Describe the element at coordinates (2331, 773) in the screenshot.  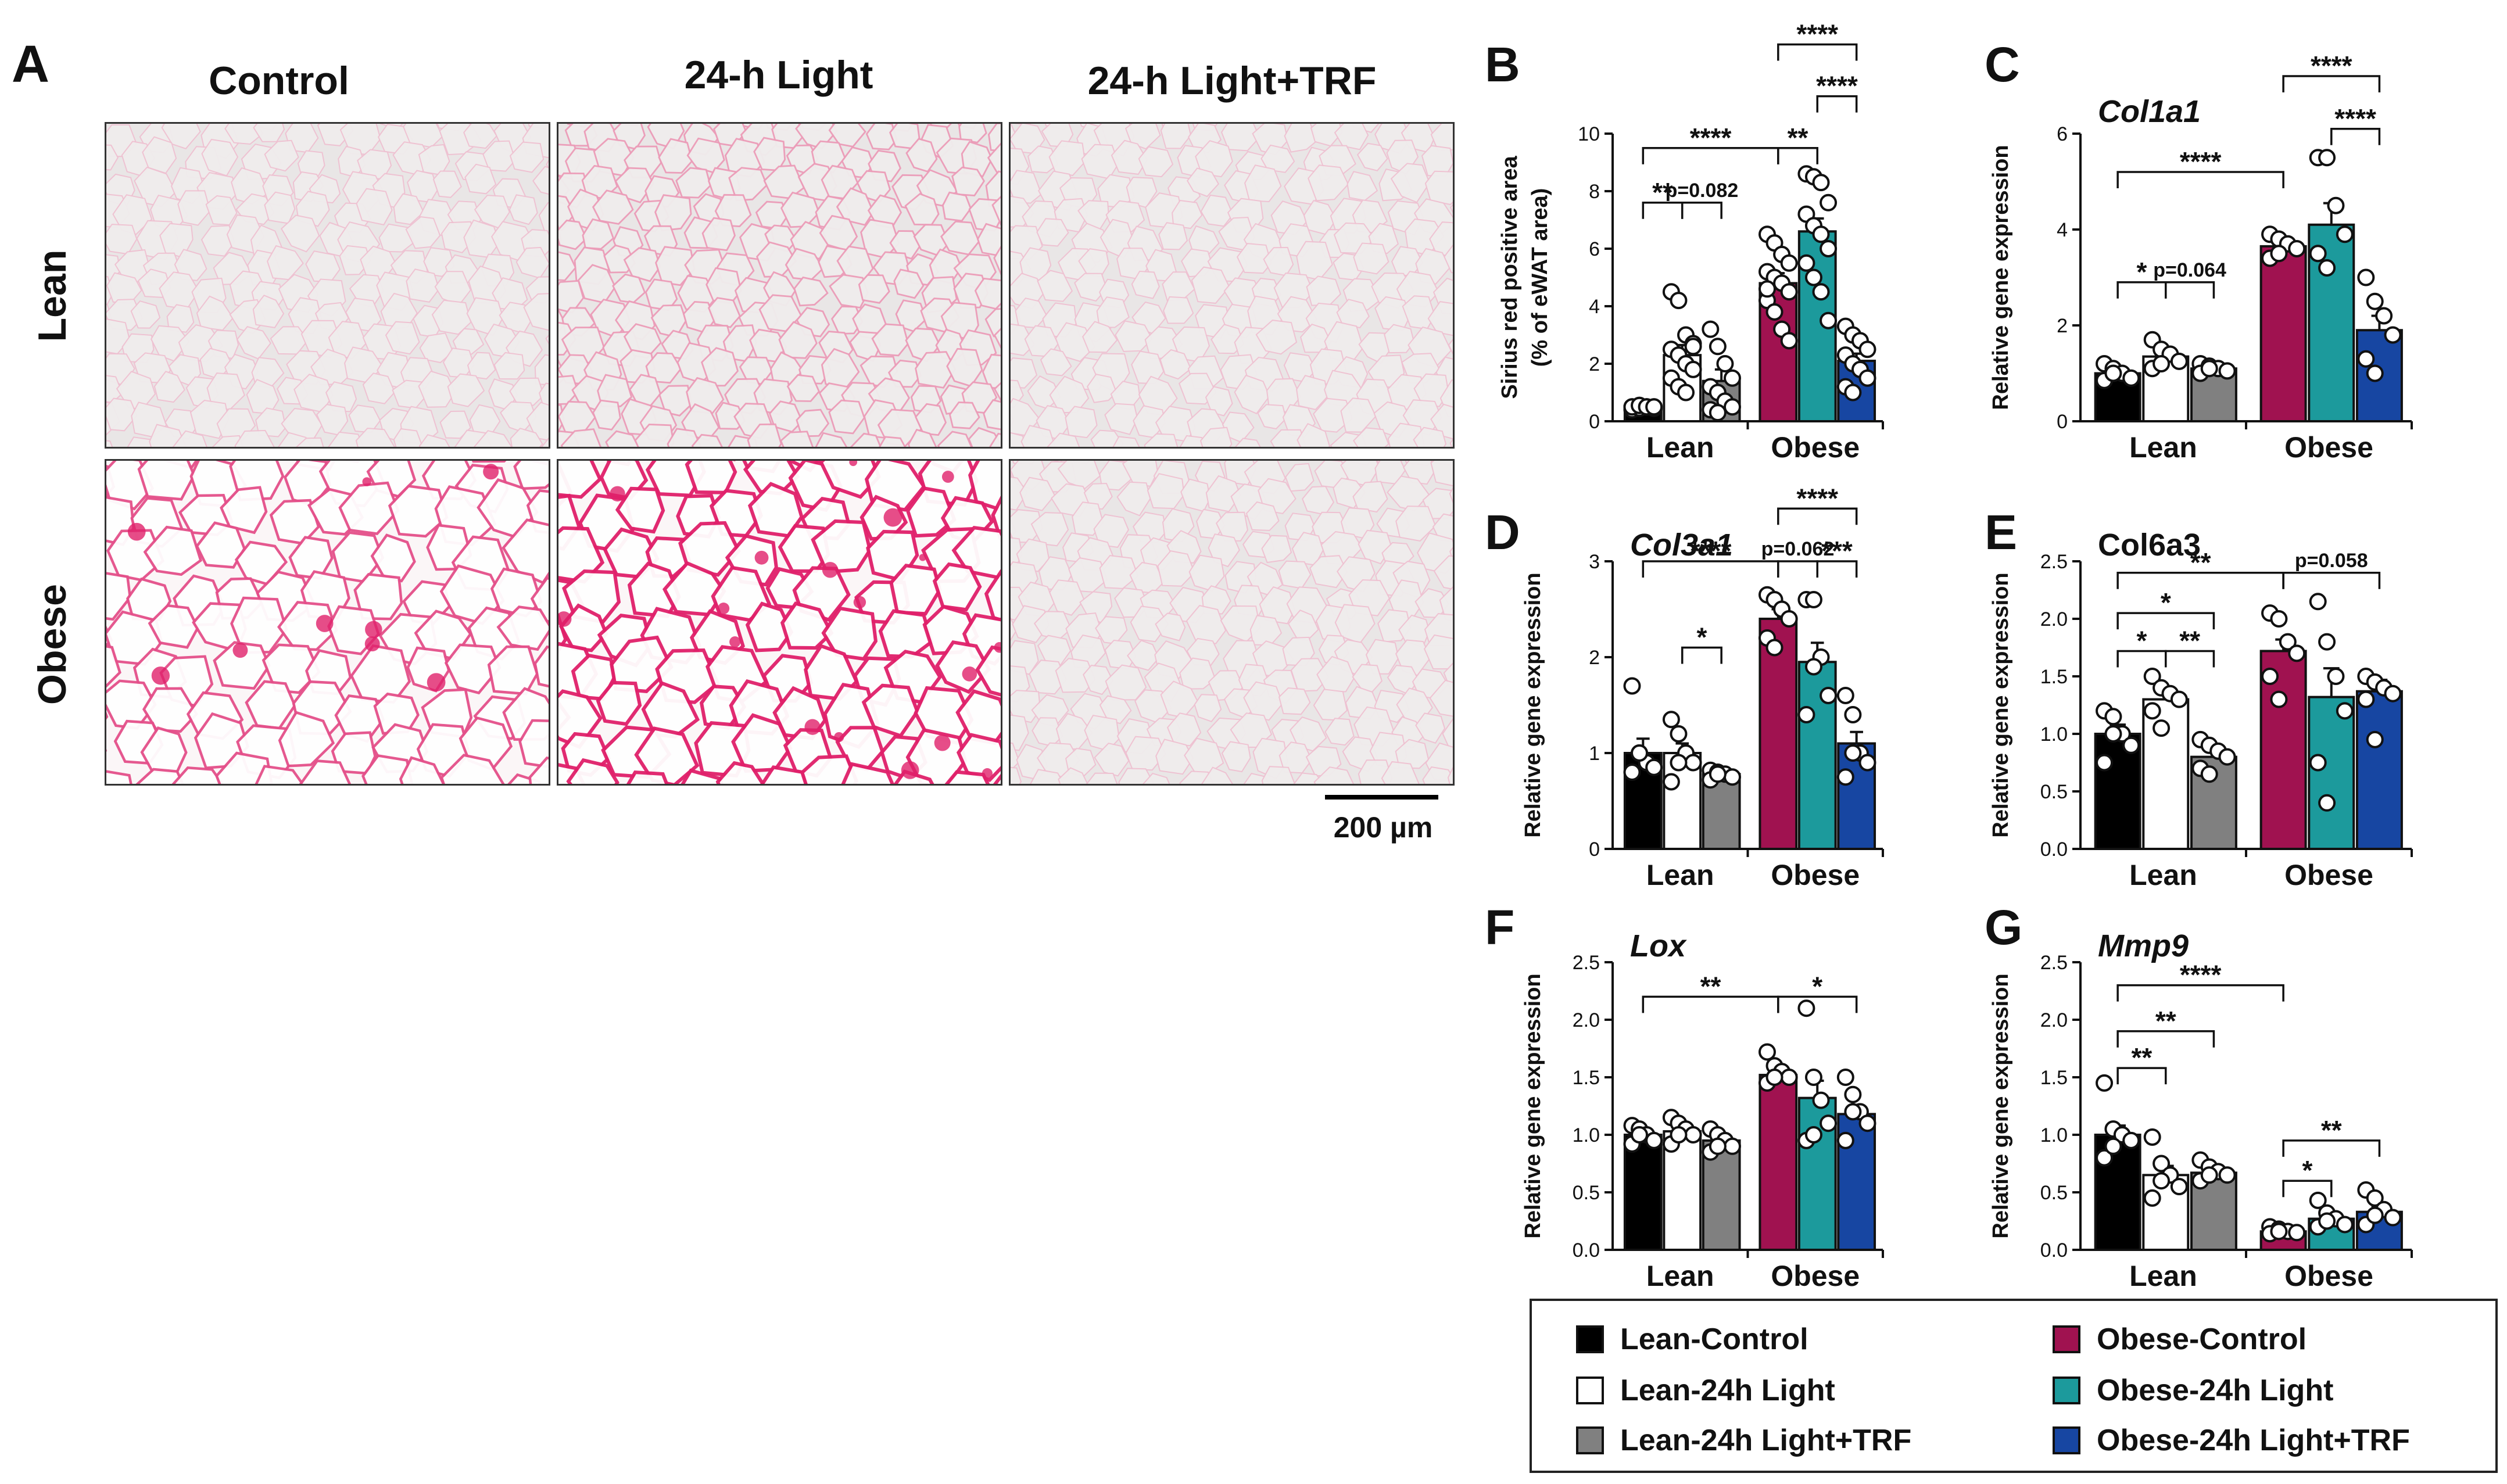
I see `bar-obese-24h-light` at that location.